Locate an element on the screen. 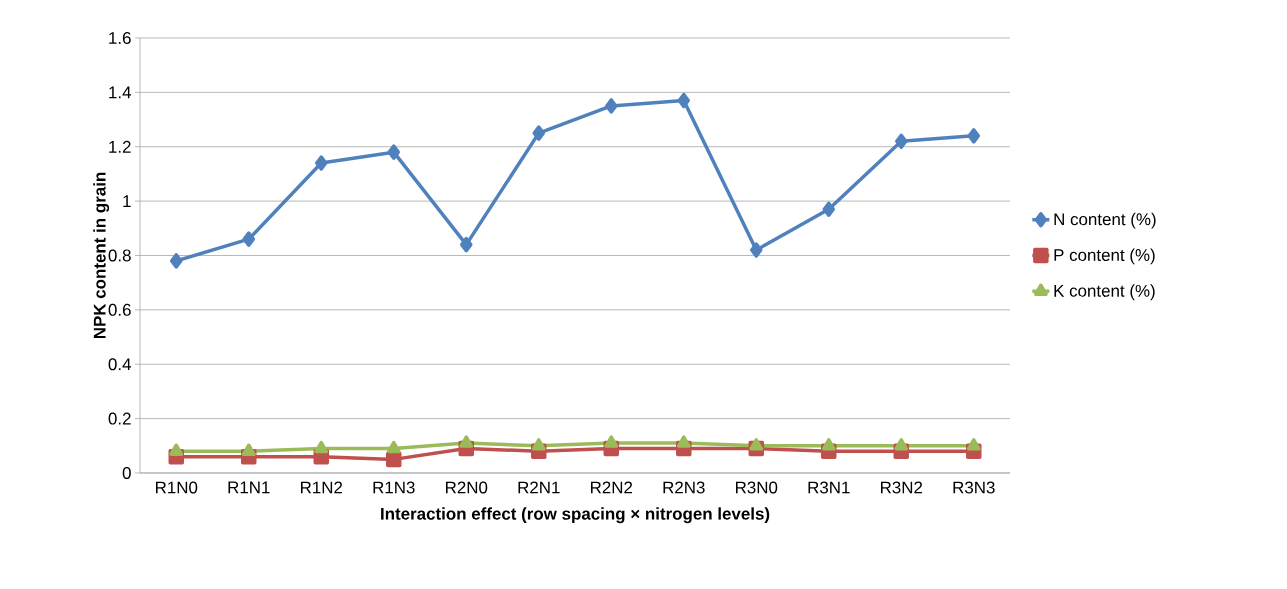 This screenshot has width=1287, height=589. x-tick-label: R3N1 is located at coordinates (829, 487).